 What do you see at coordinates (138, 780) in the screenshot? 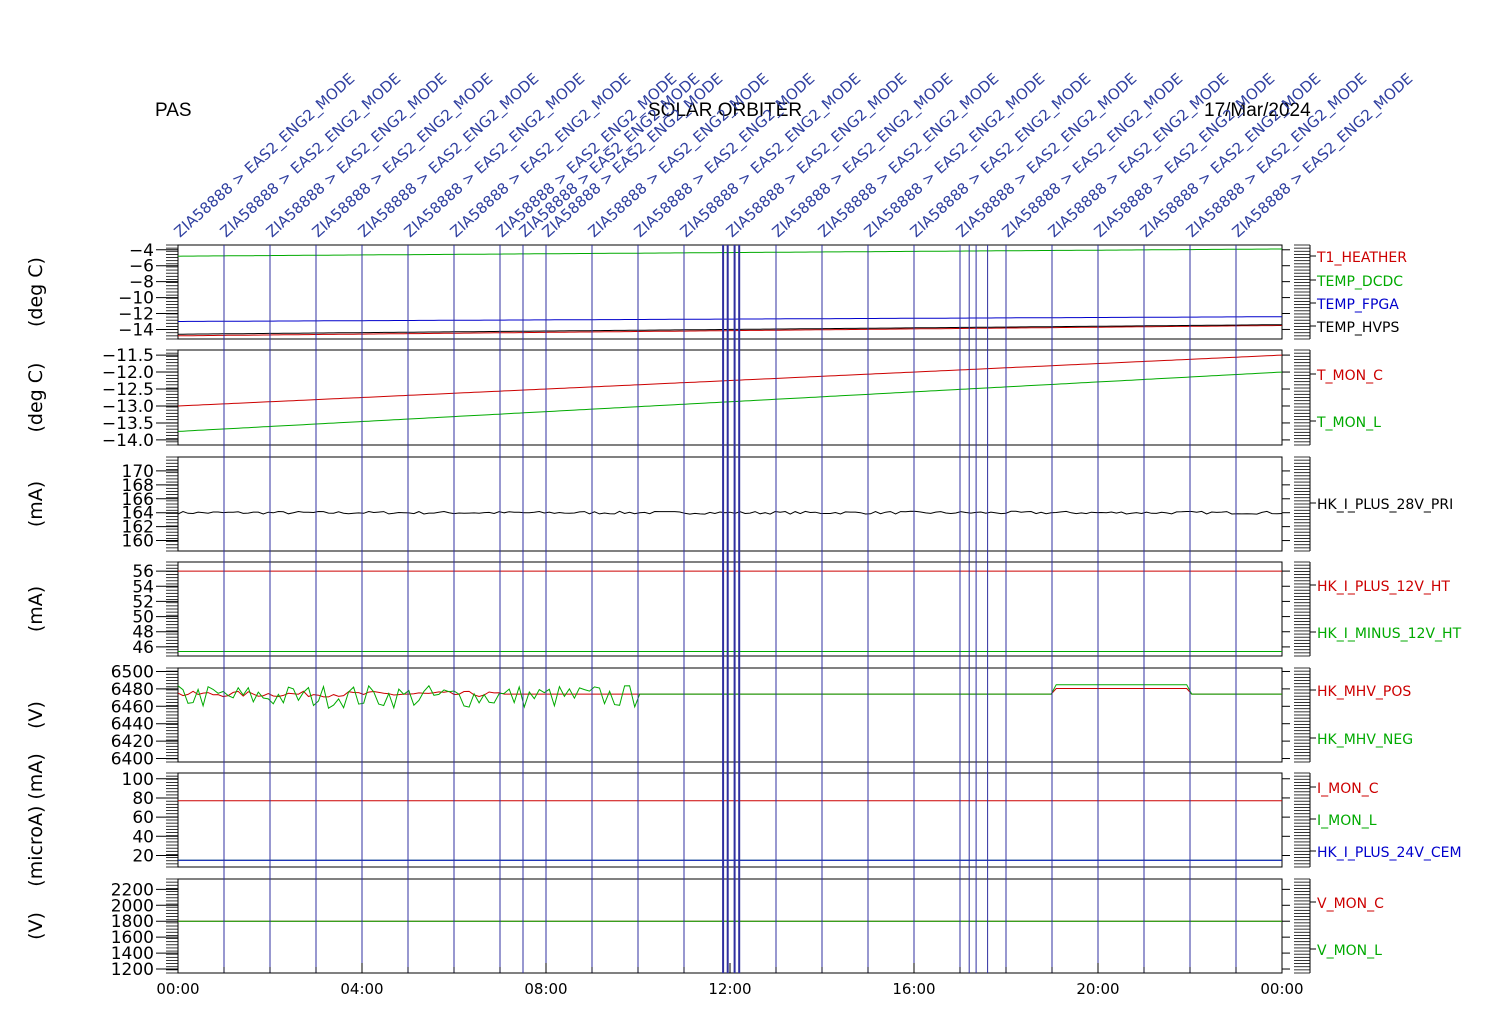
I see `ytick-label: 100` at bounding box center [138, 780].